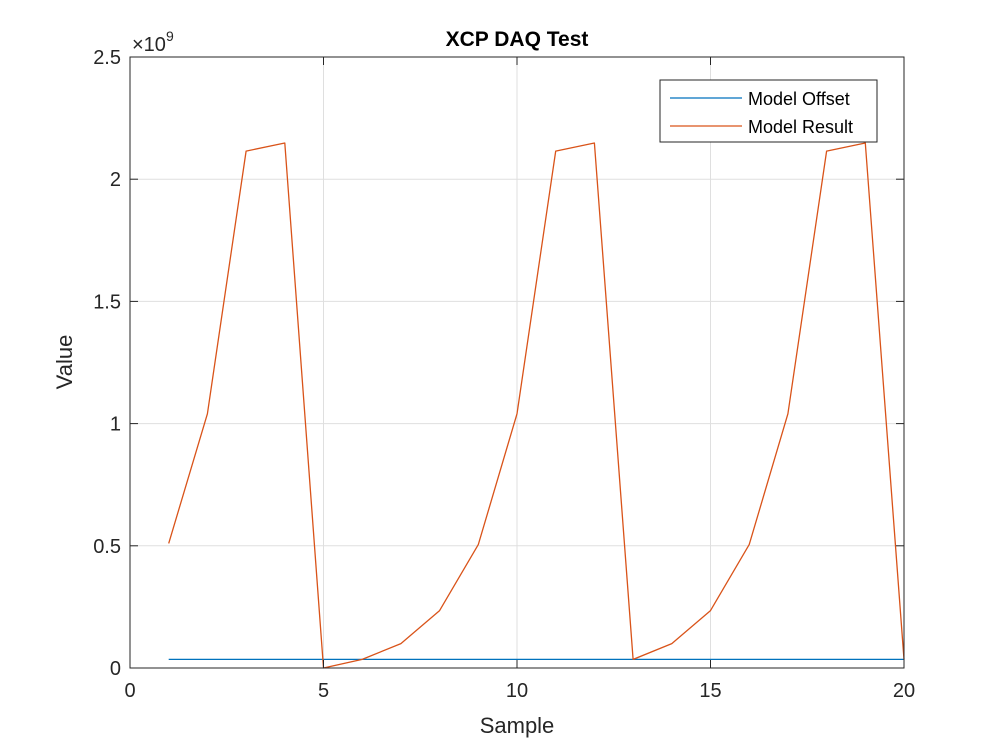 This screenshot has height=749, width=999. I want to click on y-exponent-label: ×10⁹, so click(153, 42).